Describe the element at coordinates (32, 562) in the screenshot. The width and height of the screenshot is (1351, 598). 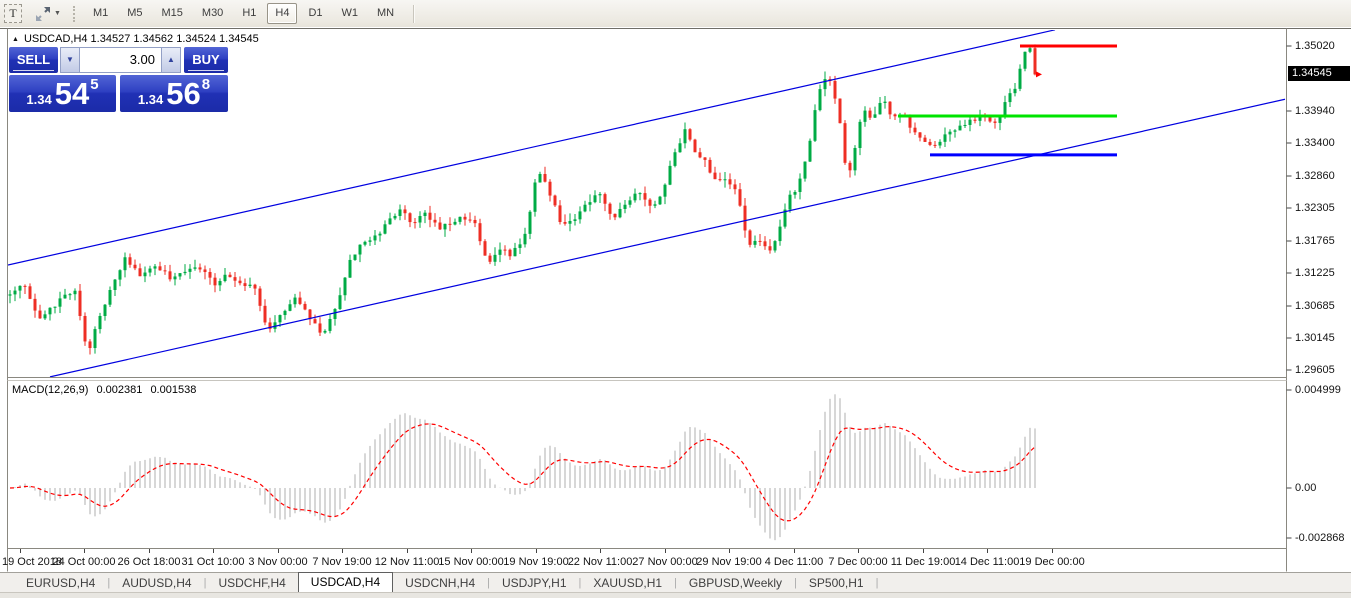
I see `time-axis-label: 19 Oct 2018` at that location.